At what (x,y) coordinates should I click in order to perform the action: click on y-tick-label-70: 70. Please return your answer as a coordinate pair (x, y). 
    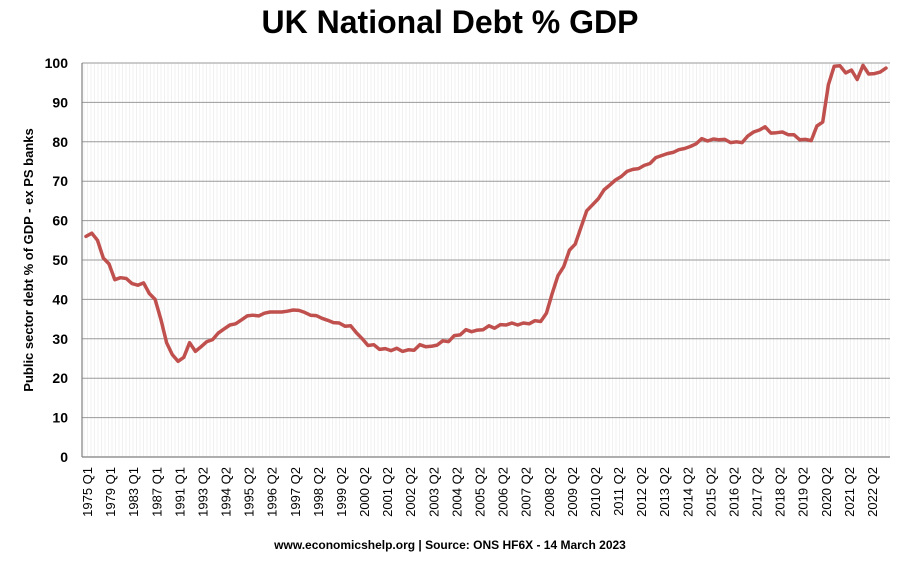
    Looking at the image, I should click on (60, 181).